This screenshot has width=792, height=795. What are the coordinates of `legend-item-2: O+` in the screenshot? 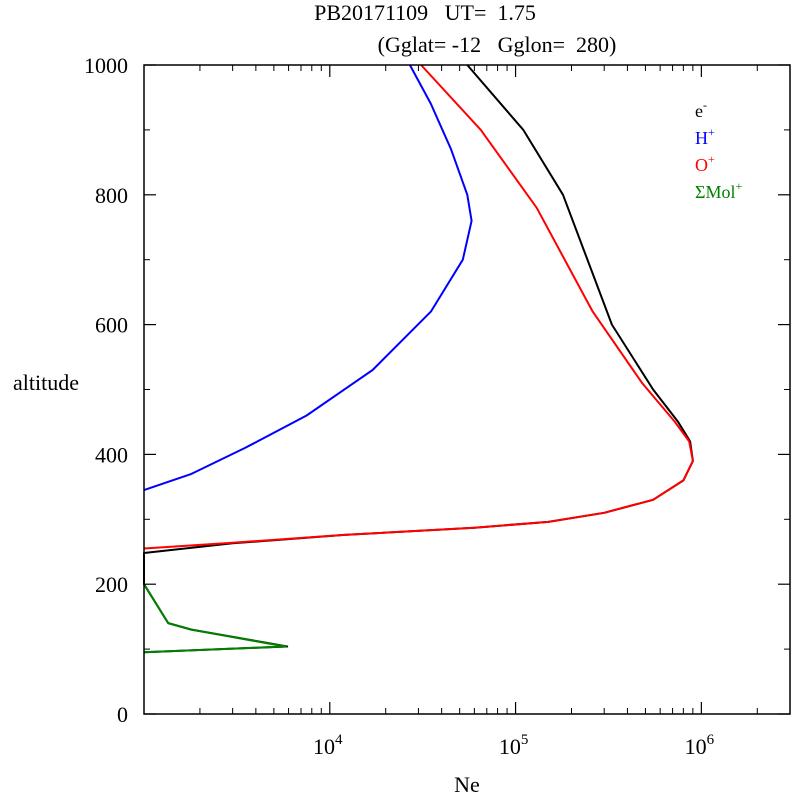 It's located at (705, 163).